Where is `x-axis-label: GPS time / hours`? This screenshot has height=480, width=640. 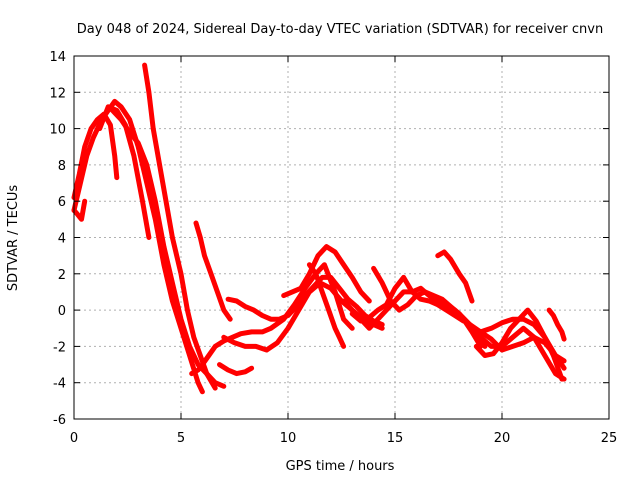
x-axis-label: GPS time / hours is located at coordinates (340, 466).